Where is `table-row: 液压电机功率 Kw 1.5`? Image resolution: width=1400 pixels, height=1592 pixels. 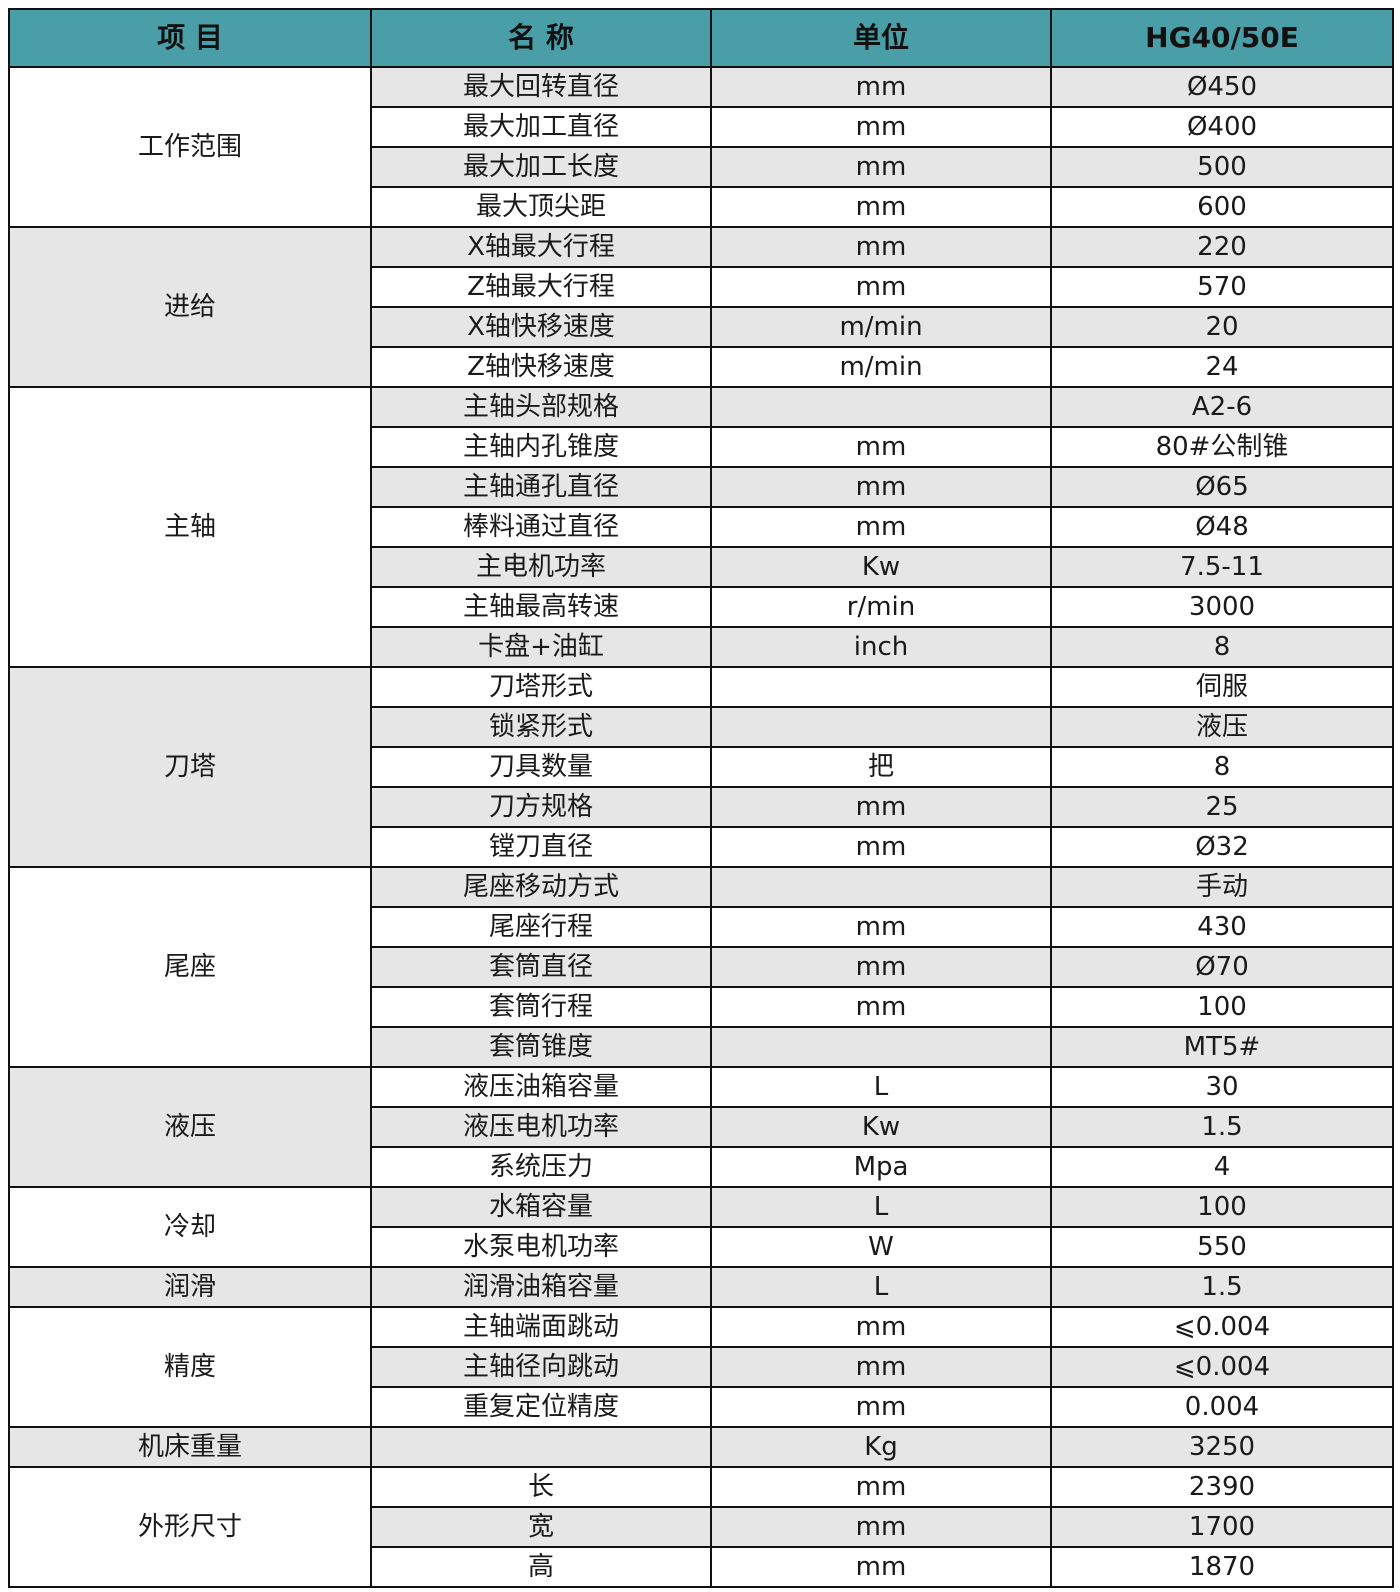
table-row: 液压电机功率 Kw 1.5 is located at coordinates (701, 1127).